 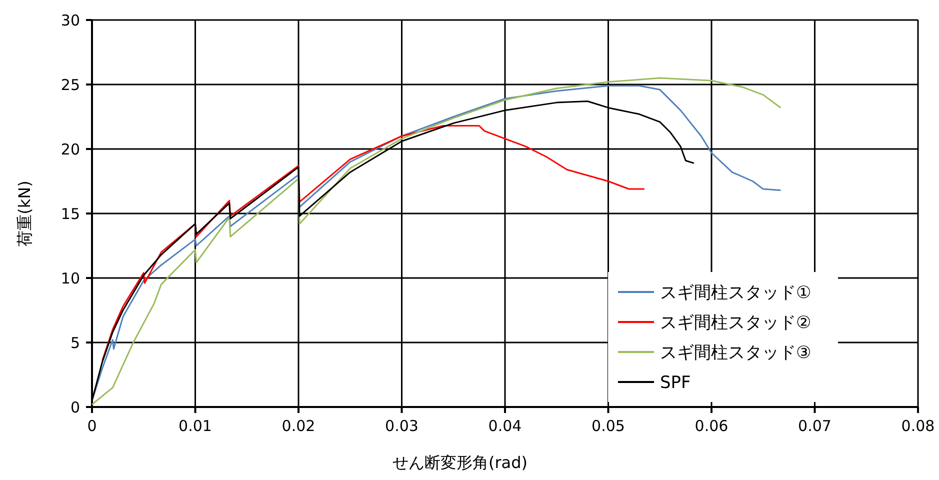 What do you see at coordinates (24, 213) in the screenshot?
I see `y-axis-title: 荷重(kN)` at bounding box center [24, 213].